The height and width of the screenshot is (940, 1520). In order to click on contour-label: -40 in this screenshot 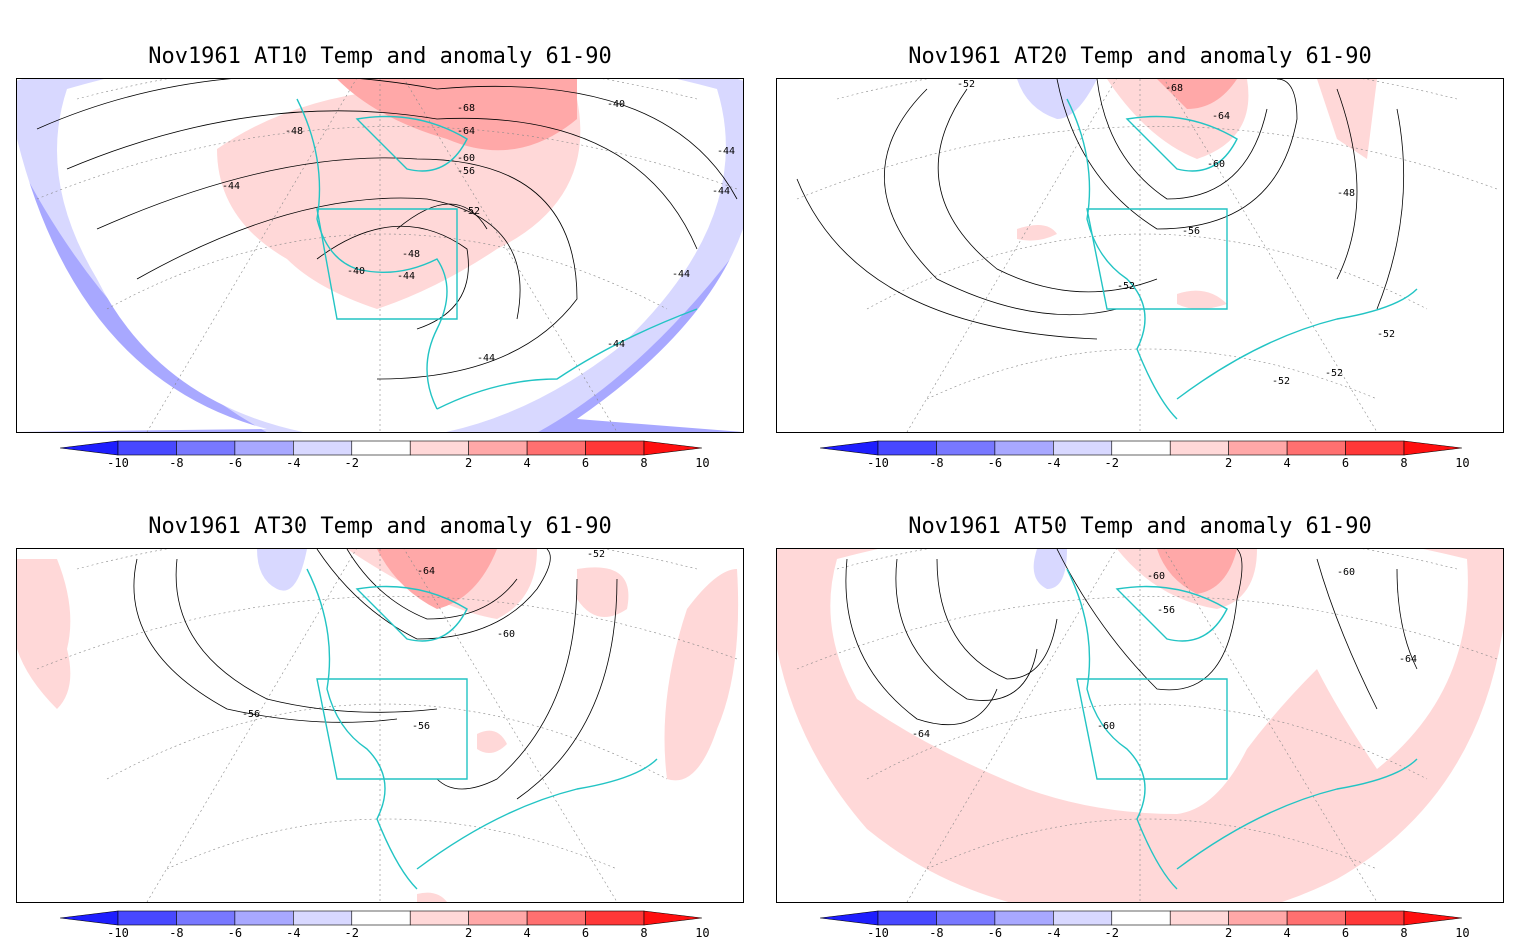, I will do `click(356, 271)`.